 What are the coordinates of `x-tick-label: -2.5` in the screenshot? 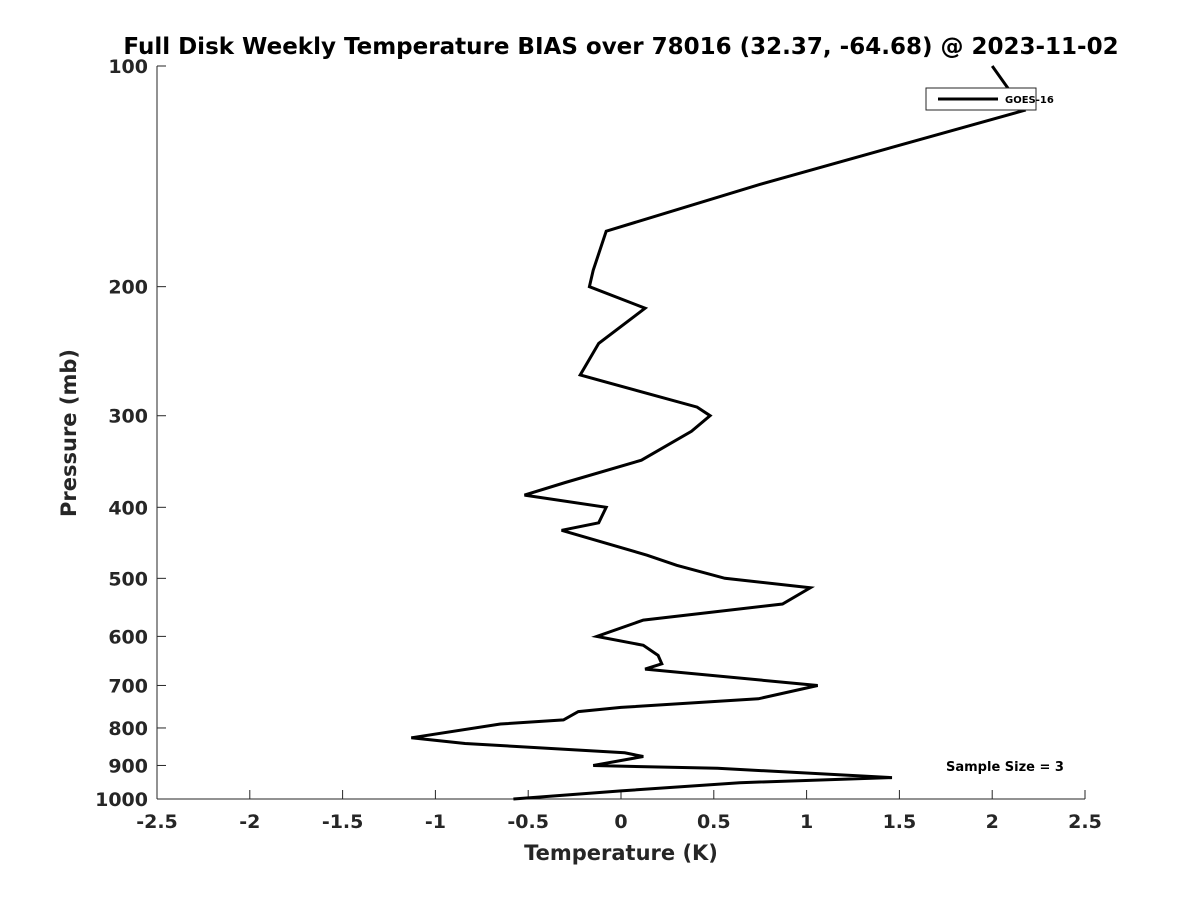 It's located at (157, 822).